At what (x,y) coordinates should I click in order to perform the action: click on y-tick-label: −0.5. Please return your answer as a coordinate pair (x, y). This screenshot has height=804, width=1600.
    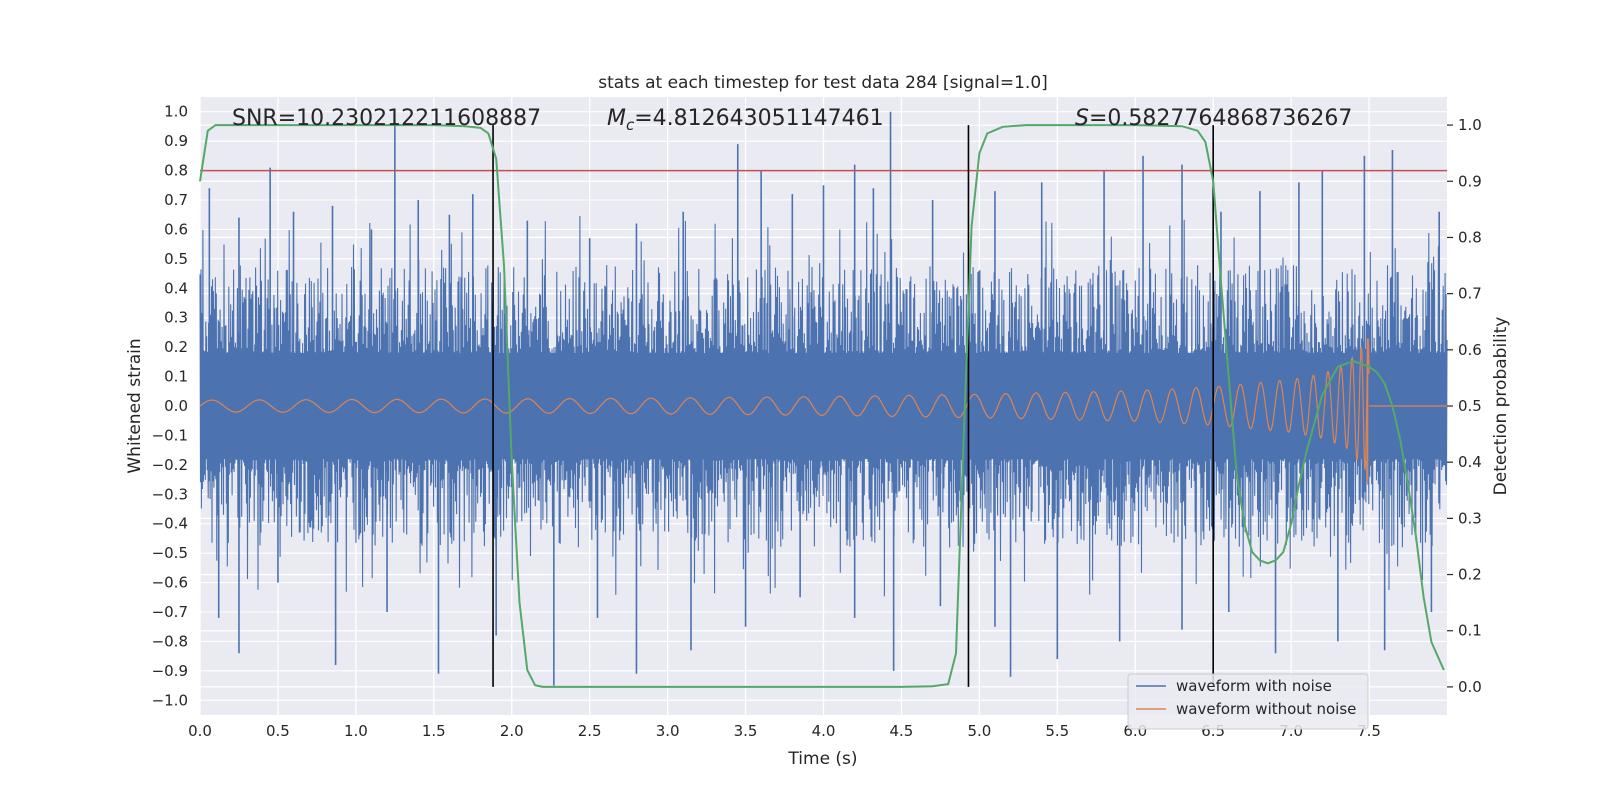
    Looking at the image, I should click on (170, 553).